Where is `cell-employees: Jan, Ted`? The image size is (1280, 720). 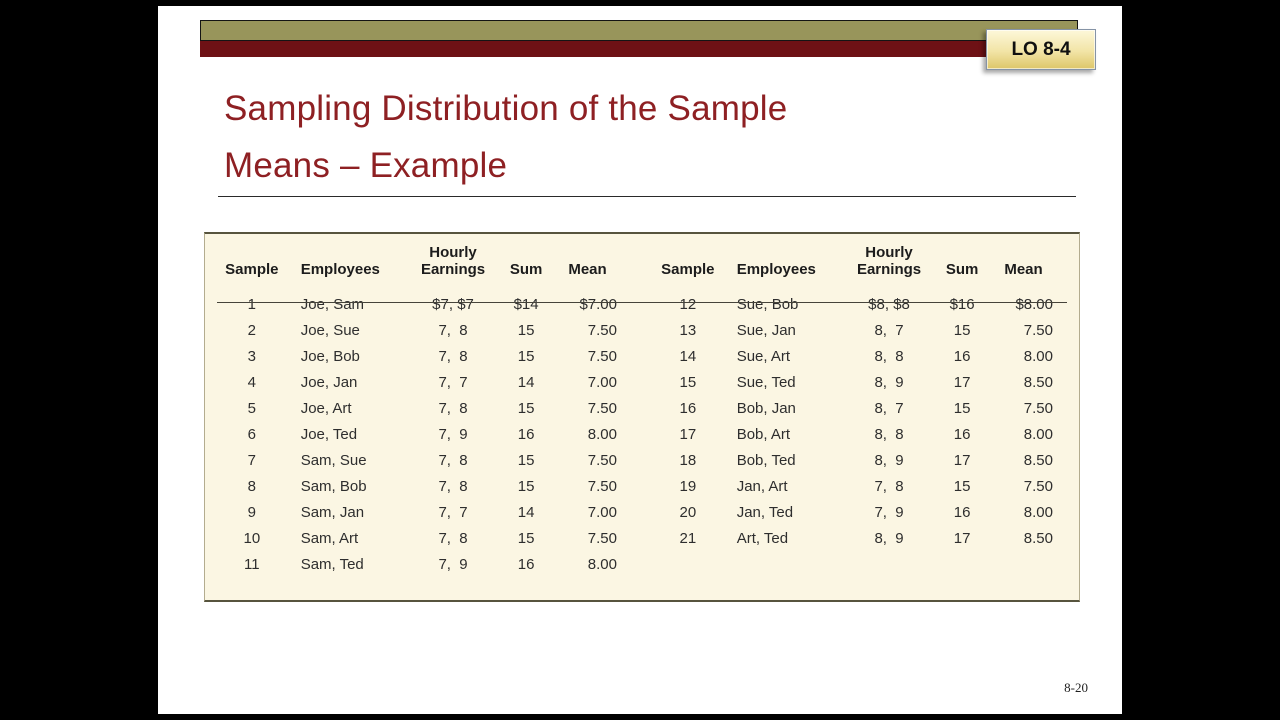
cell-employees: Jan, Ted is located at coordinates (765, 512).